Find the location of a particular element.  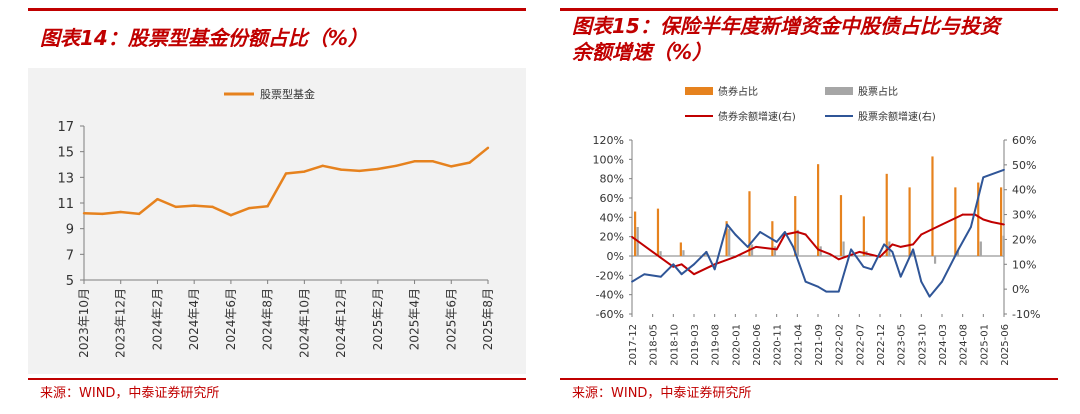

legend-swatch-bond-share is located at coordinates (699, 91).